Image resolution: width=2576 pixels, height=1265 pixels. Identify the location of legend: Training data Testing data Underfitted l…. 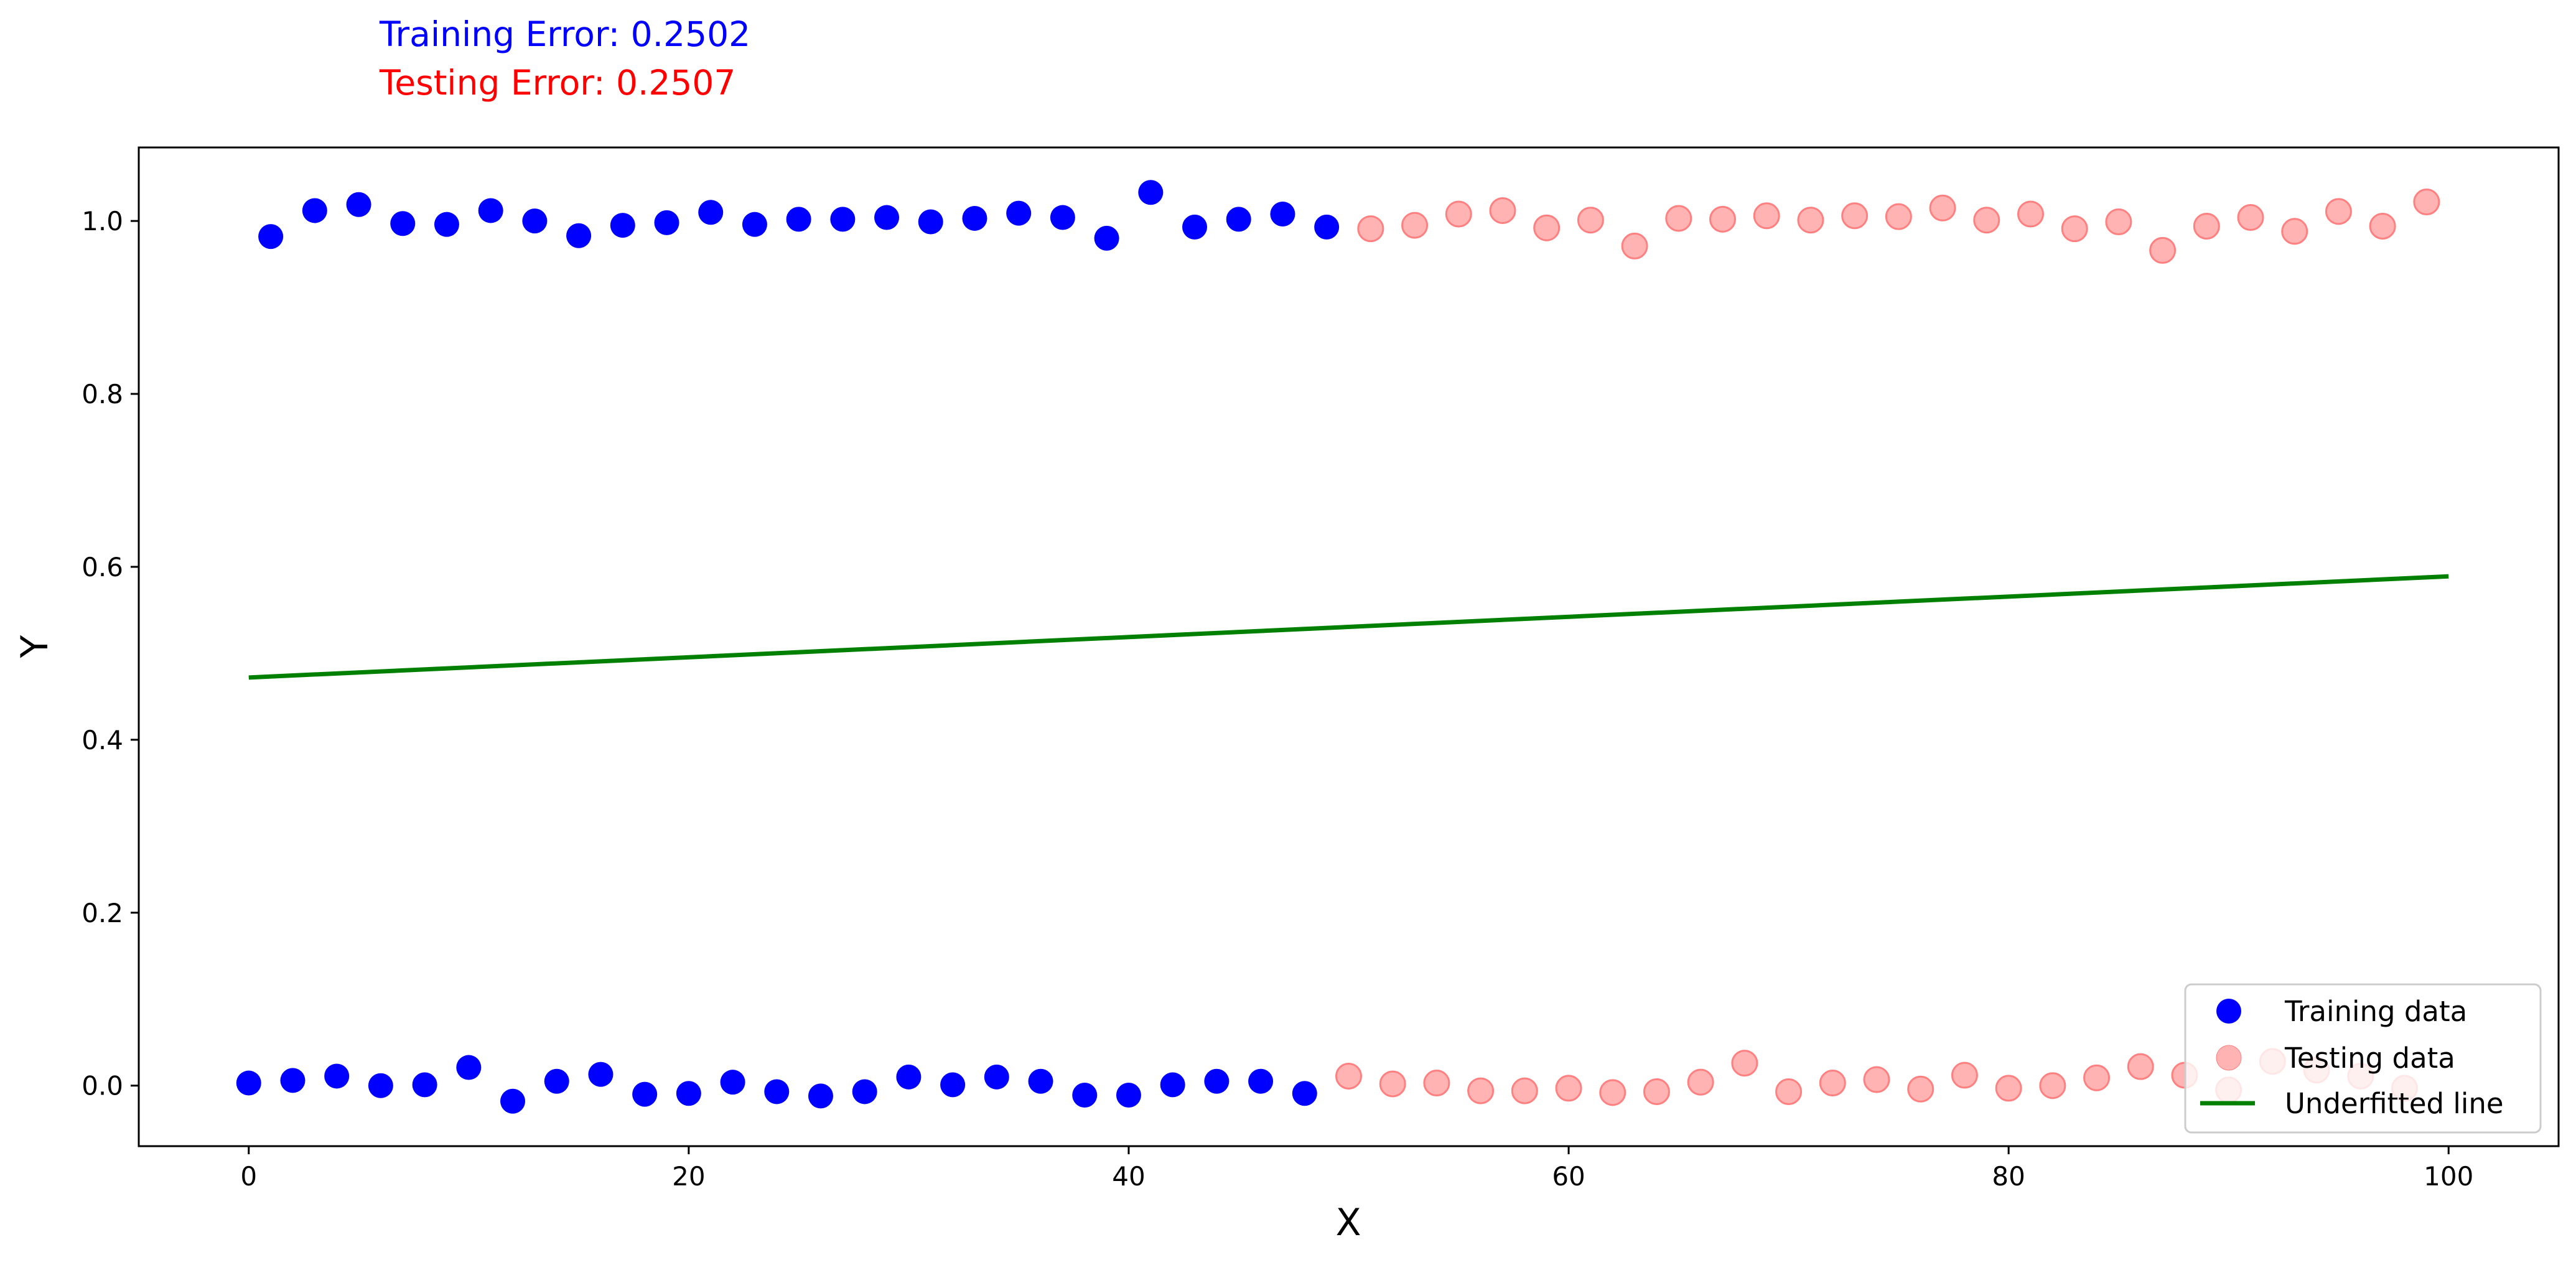
(2363, 1058).